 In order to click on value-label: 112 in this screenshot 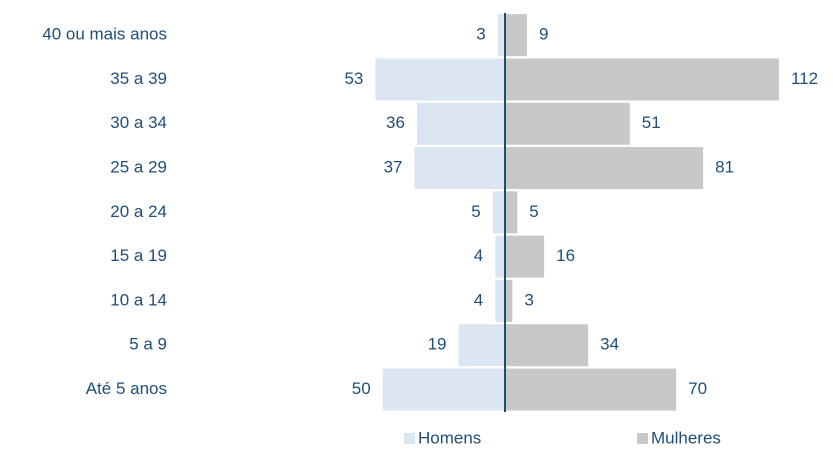, I will do `click(804, 78)`.